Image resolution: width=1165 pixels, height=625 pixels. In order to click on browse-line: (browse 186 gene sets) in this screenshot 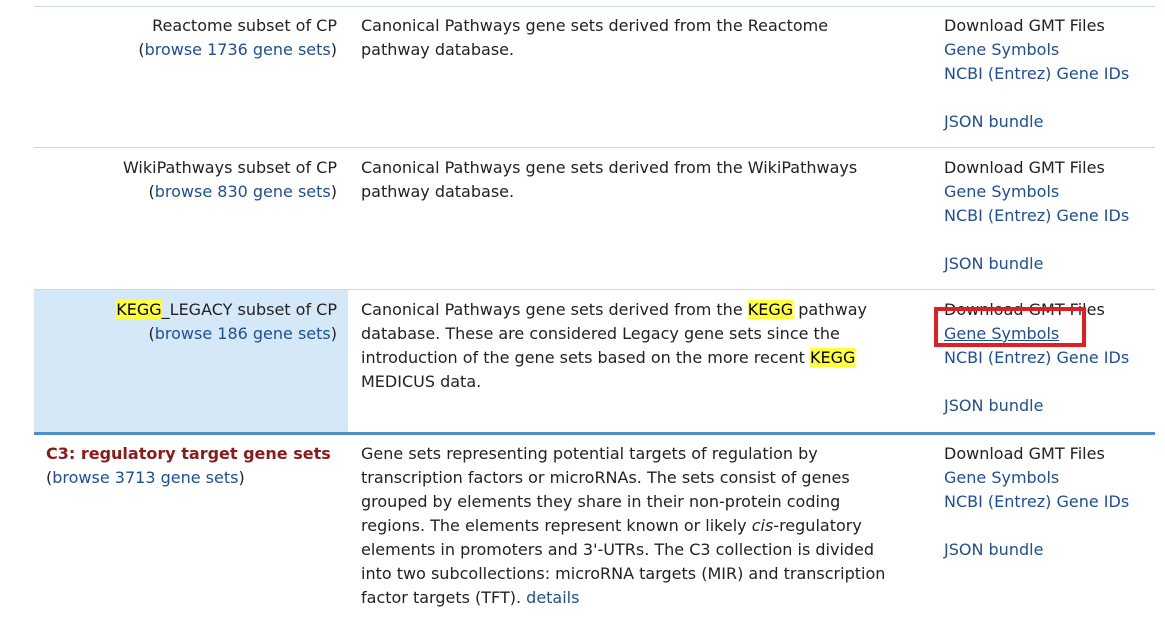, I will do `click(242, 333)`.